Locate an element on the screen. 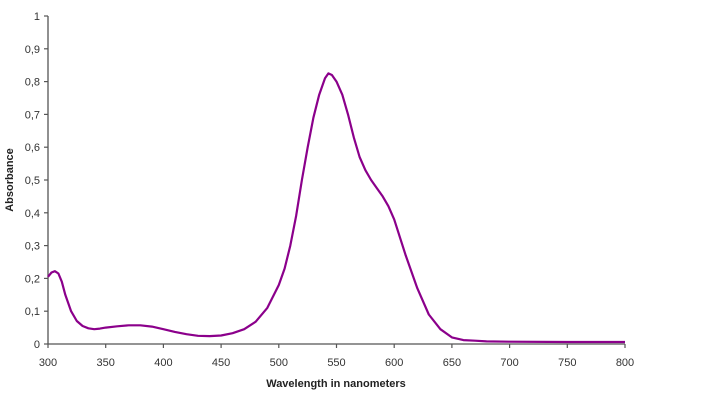  x-tick-label: 650 is located at coordinates (452, 363).